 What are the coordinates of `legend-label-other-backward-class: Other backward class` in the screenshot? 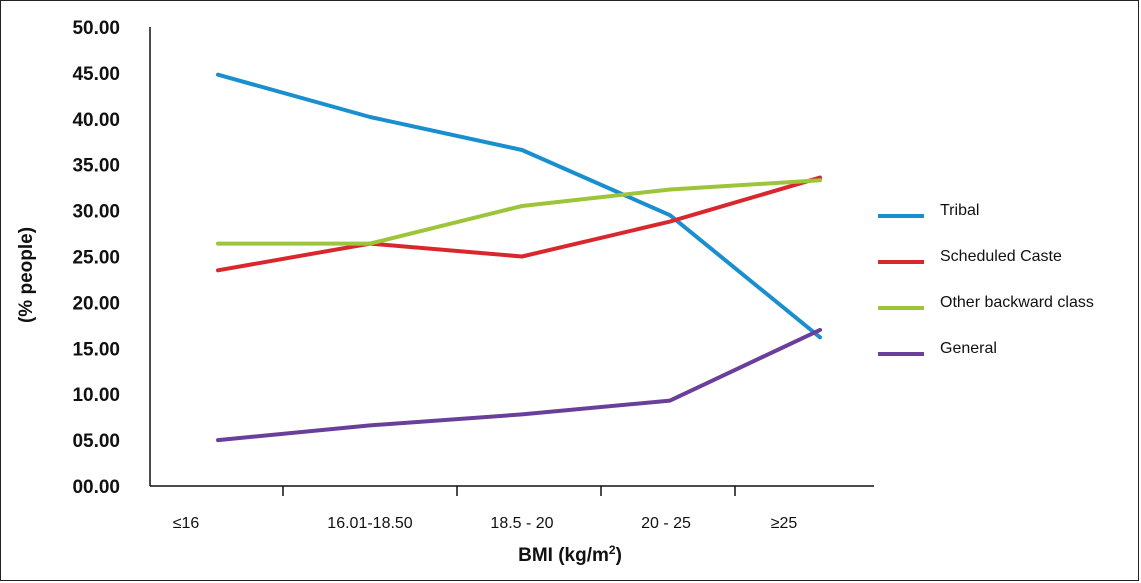 It's located at (1017, 302).